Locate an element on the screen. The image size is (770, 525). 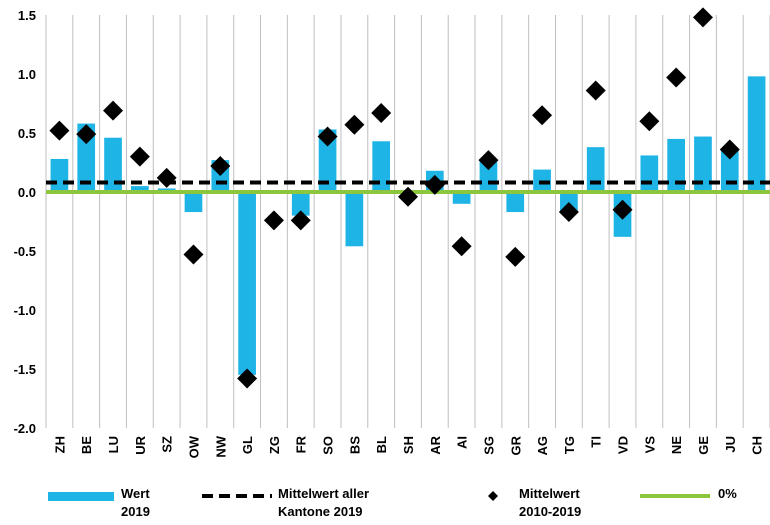
diamond-ZH is located at coordinates (59, 130).